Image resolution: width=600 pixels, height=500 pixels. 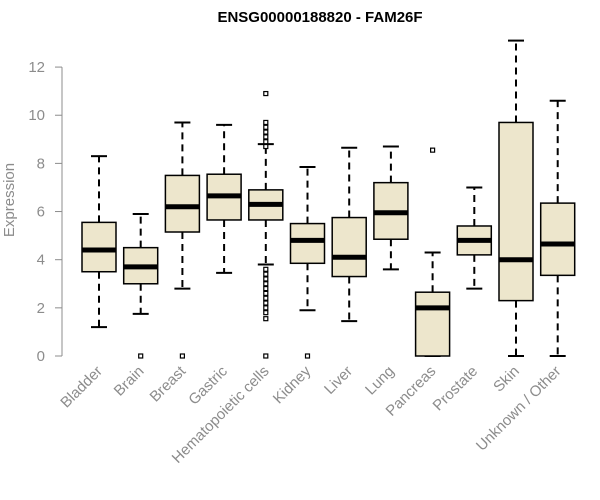 What do you see at coordinates (319, 17) in the screenshot?
I see `chart-title: ENSG00000188820 - FAM26F` at bounding box center [319, 17].